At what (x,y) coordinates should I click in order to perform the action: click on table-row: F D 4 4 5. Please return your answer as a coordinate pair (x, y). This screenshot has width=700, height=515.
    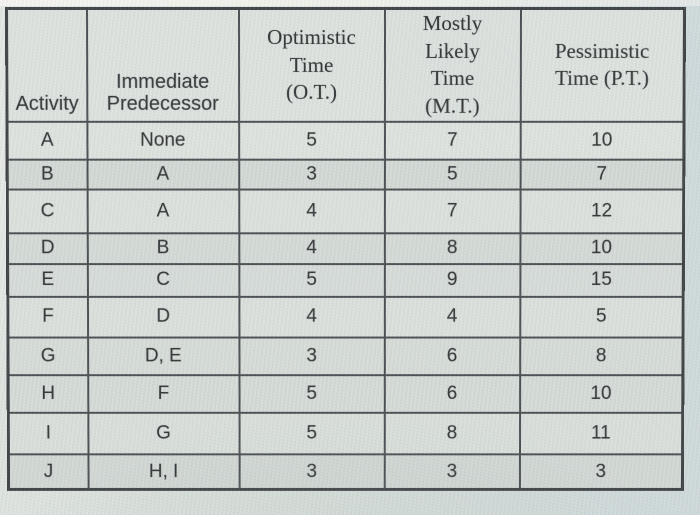
    Looking at the image, I should click on (345, 317).